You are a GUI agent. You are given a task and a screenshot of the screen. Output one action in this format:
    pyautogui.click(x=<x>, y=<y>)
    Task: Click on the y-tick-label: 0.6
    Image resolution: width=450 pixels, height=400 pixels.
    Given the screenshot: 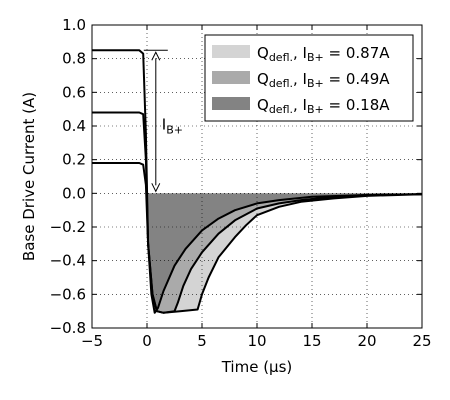 What is the action you would take?
    pyautogui.click(x=74, y=92)
    